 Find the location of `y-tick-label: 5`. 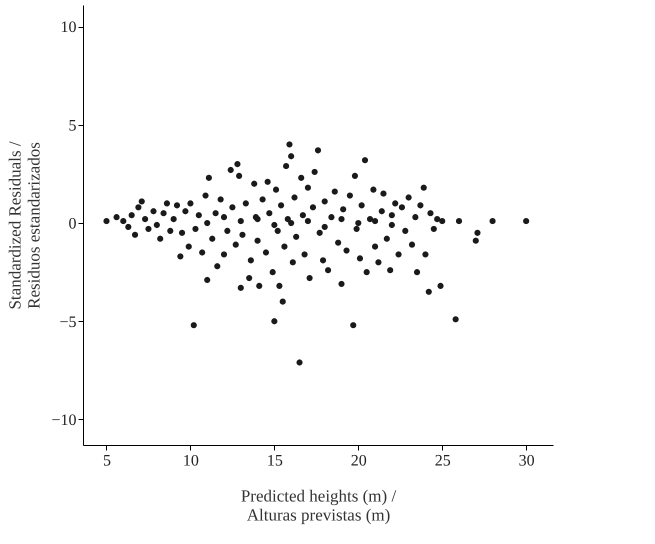

y-tick-label: 5 is located at coordinates (72, 125).